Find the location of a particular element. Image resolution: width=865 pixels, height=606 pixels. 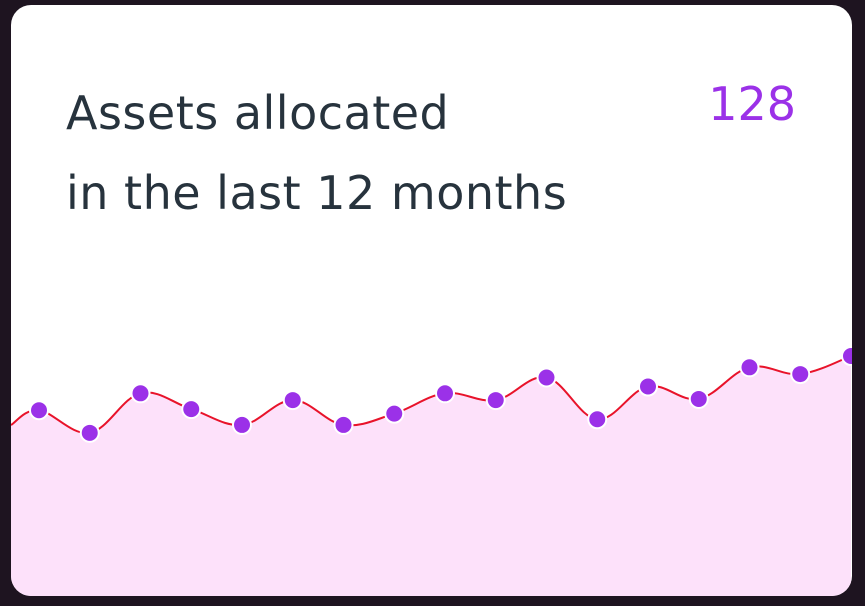

title-line-2: in the last 12 months is located at coordinates (317, 193).